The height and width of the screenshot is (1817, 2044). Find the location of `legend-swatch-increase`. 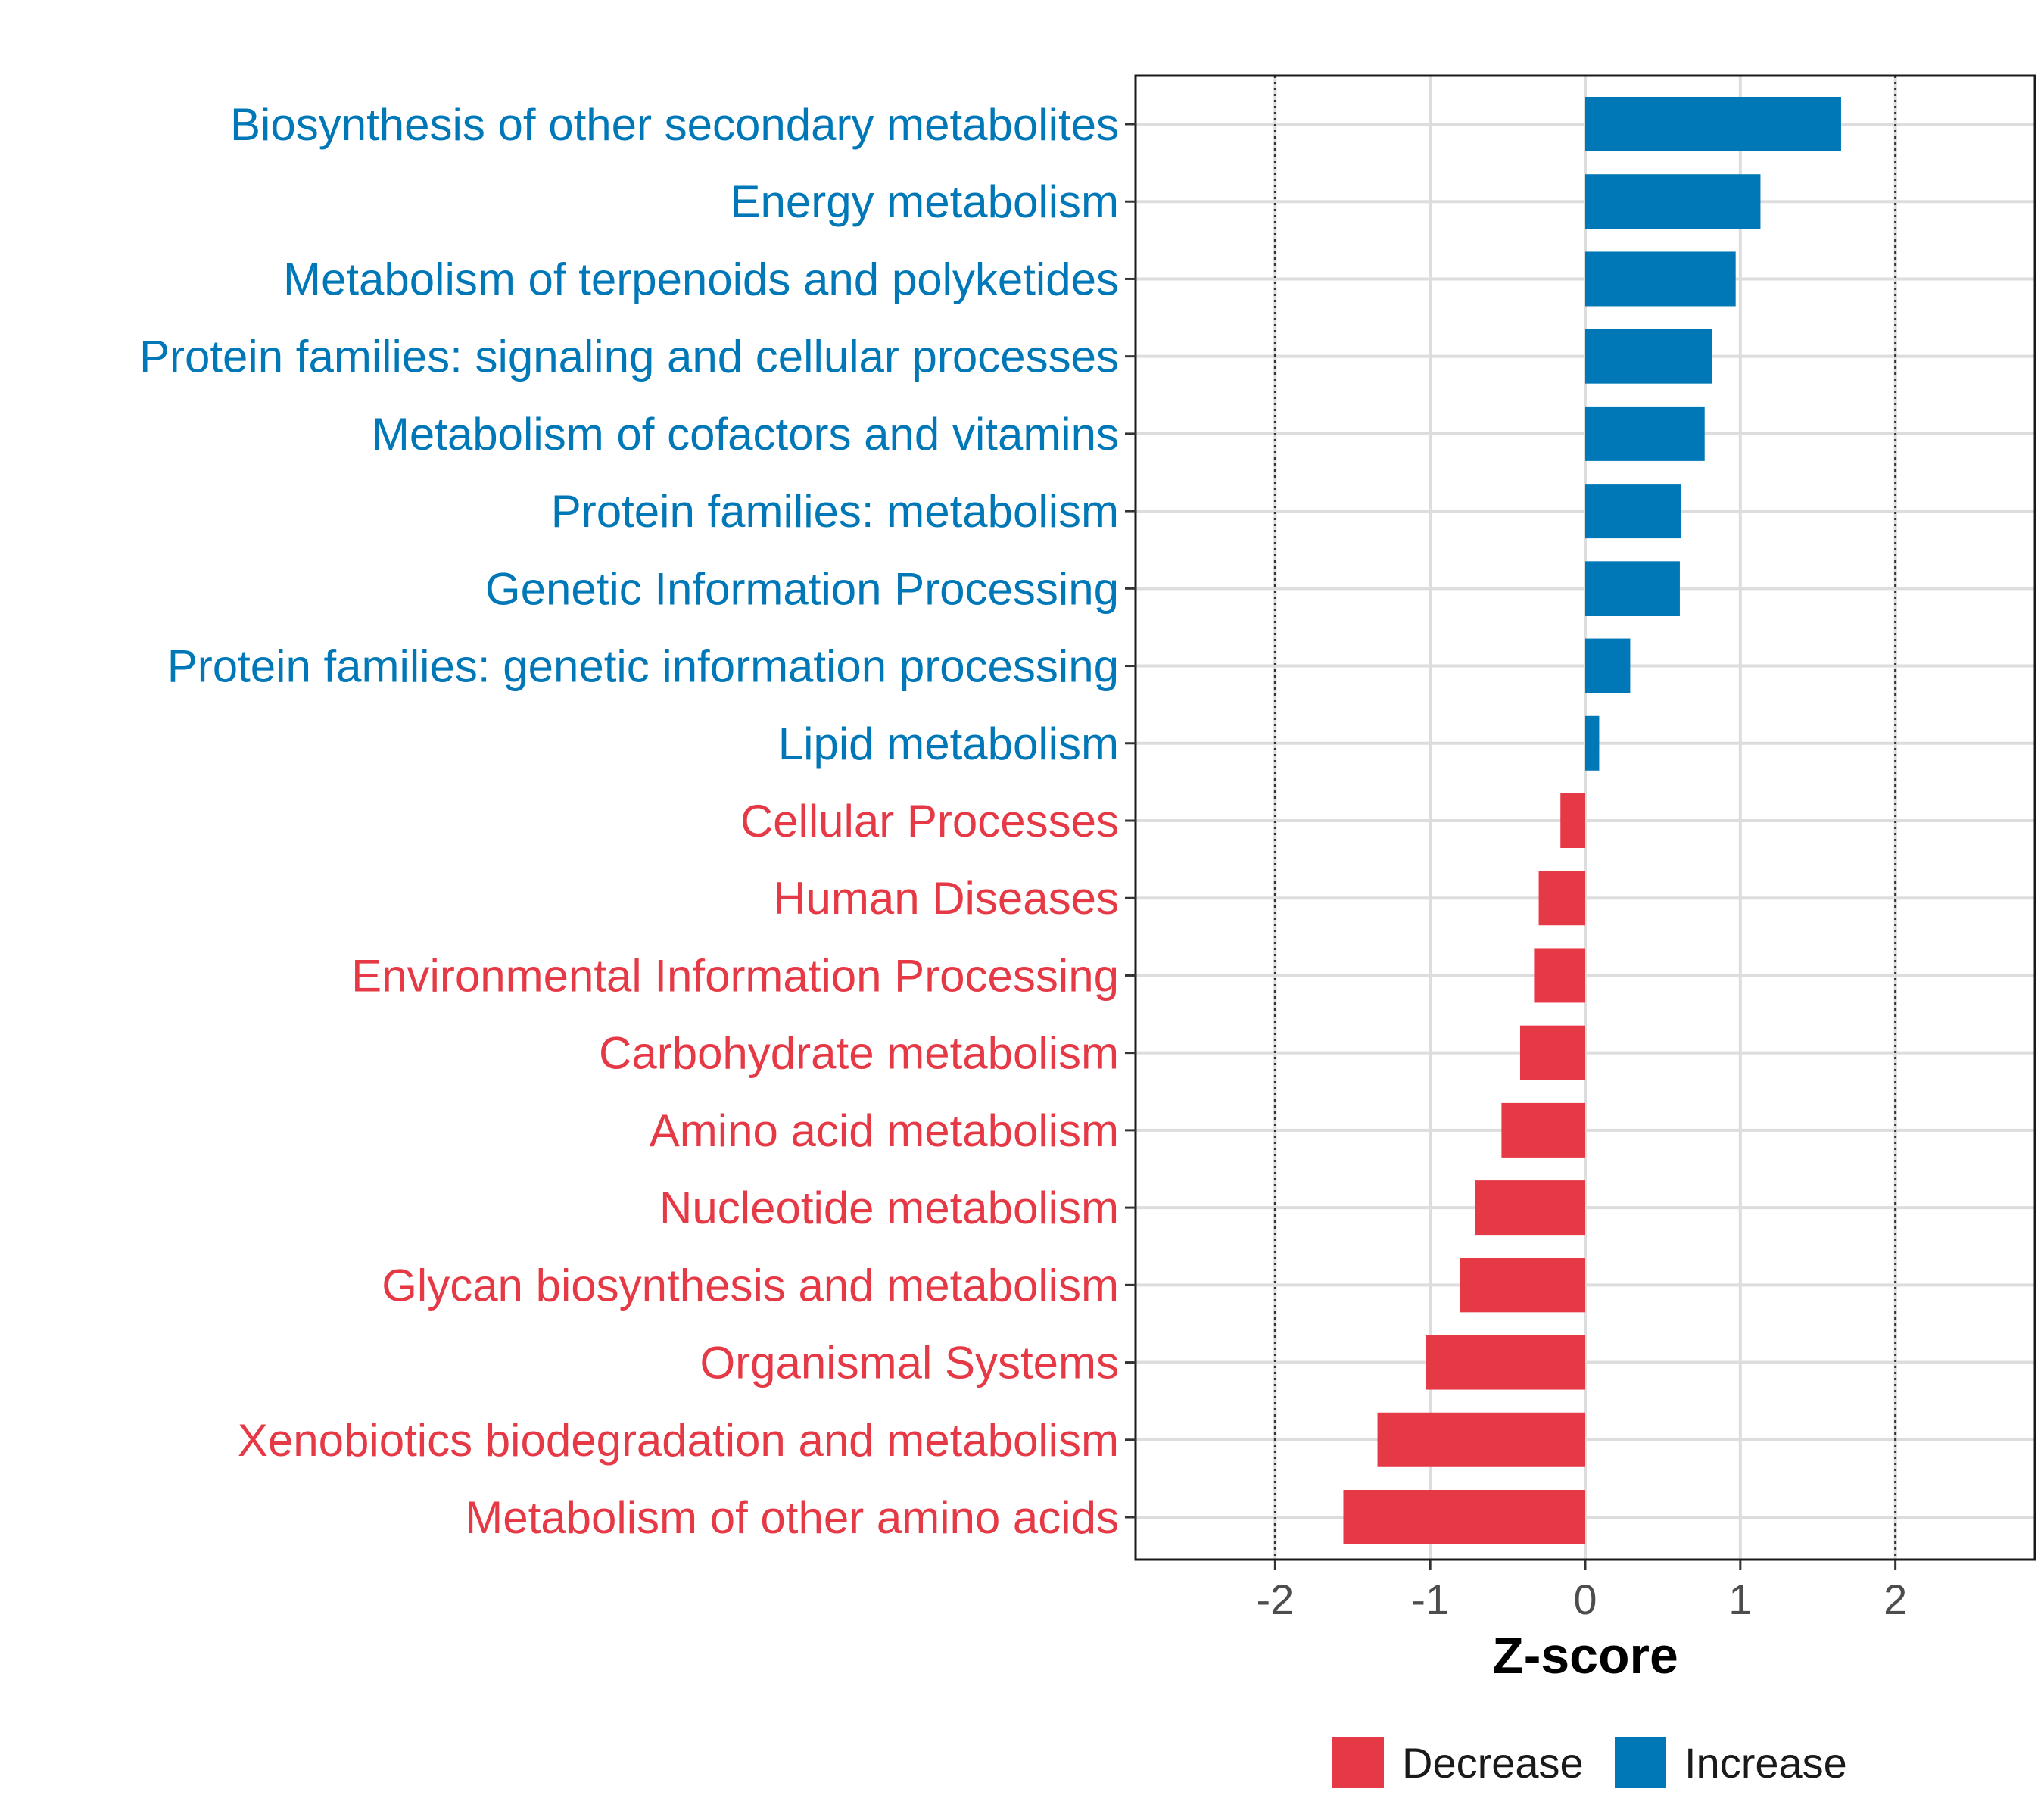

legend-swatch-increase is located at coordinates (1640, 1762).